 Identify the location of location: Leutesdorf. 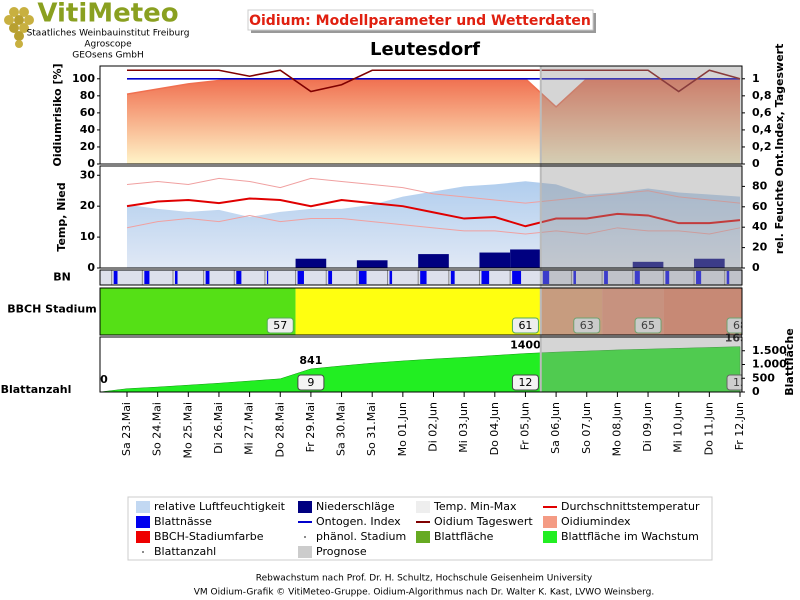
(425, 49).